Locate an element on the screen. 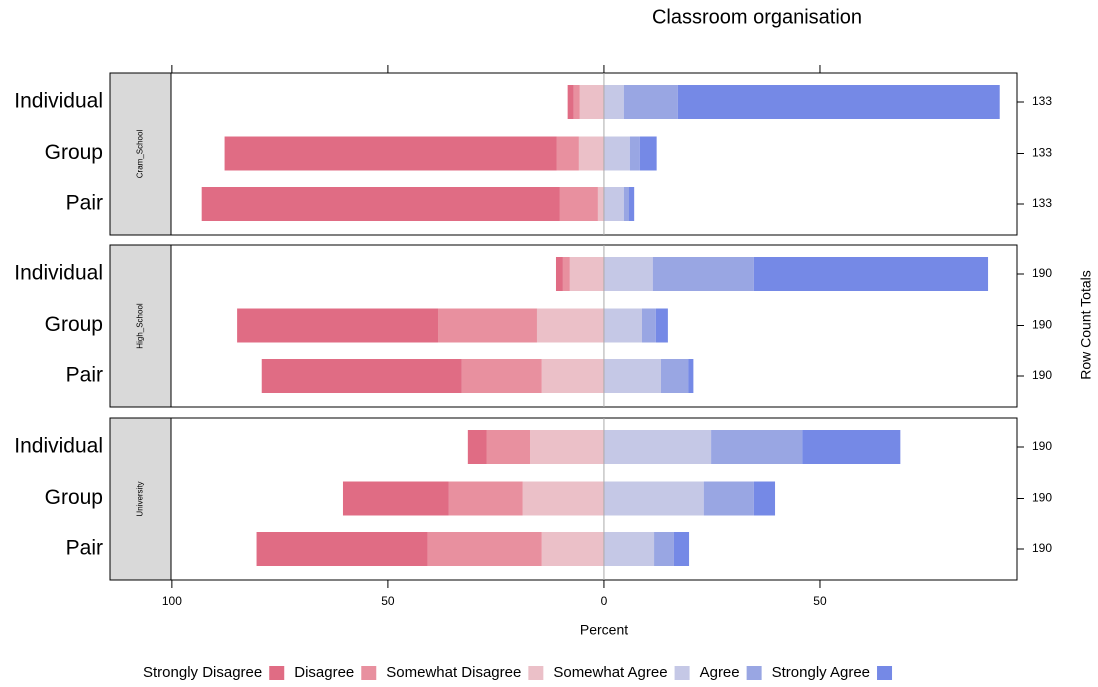 This screenshot has height=687, width=1098. legend-label: Somewhat Disagree is located at coordinates (453, 672).